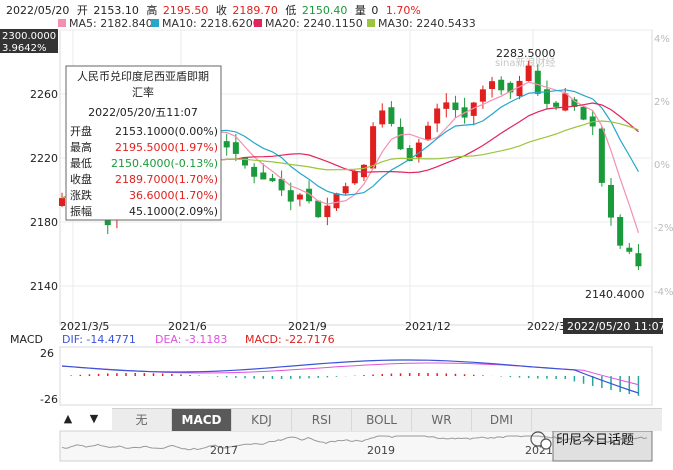  Describe the element at coordinates (166, 131) in the screenshot. I see `tooltip-row-value: 2153.1000(0.00%)` at that location.